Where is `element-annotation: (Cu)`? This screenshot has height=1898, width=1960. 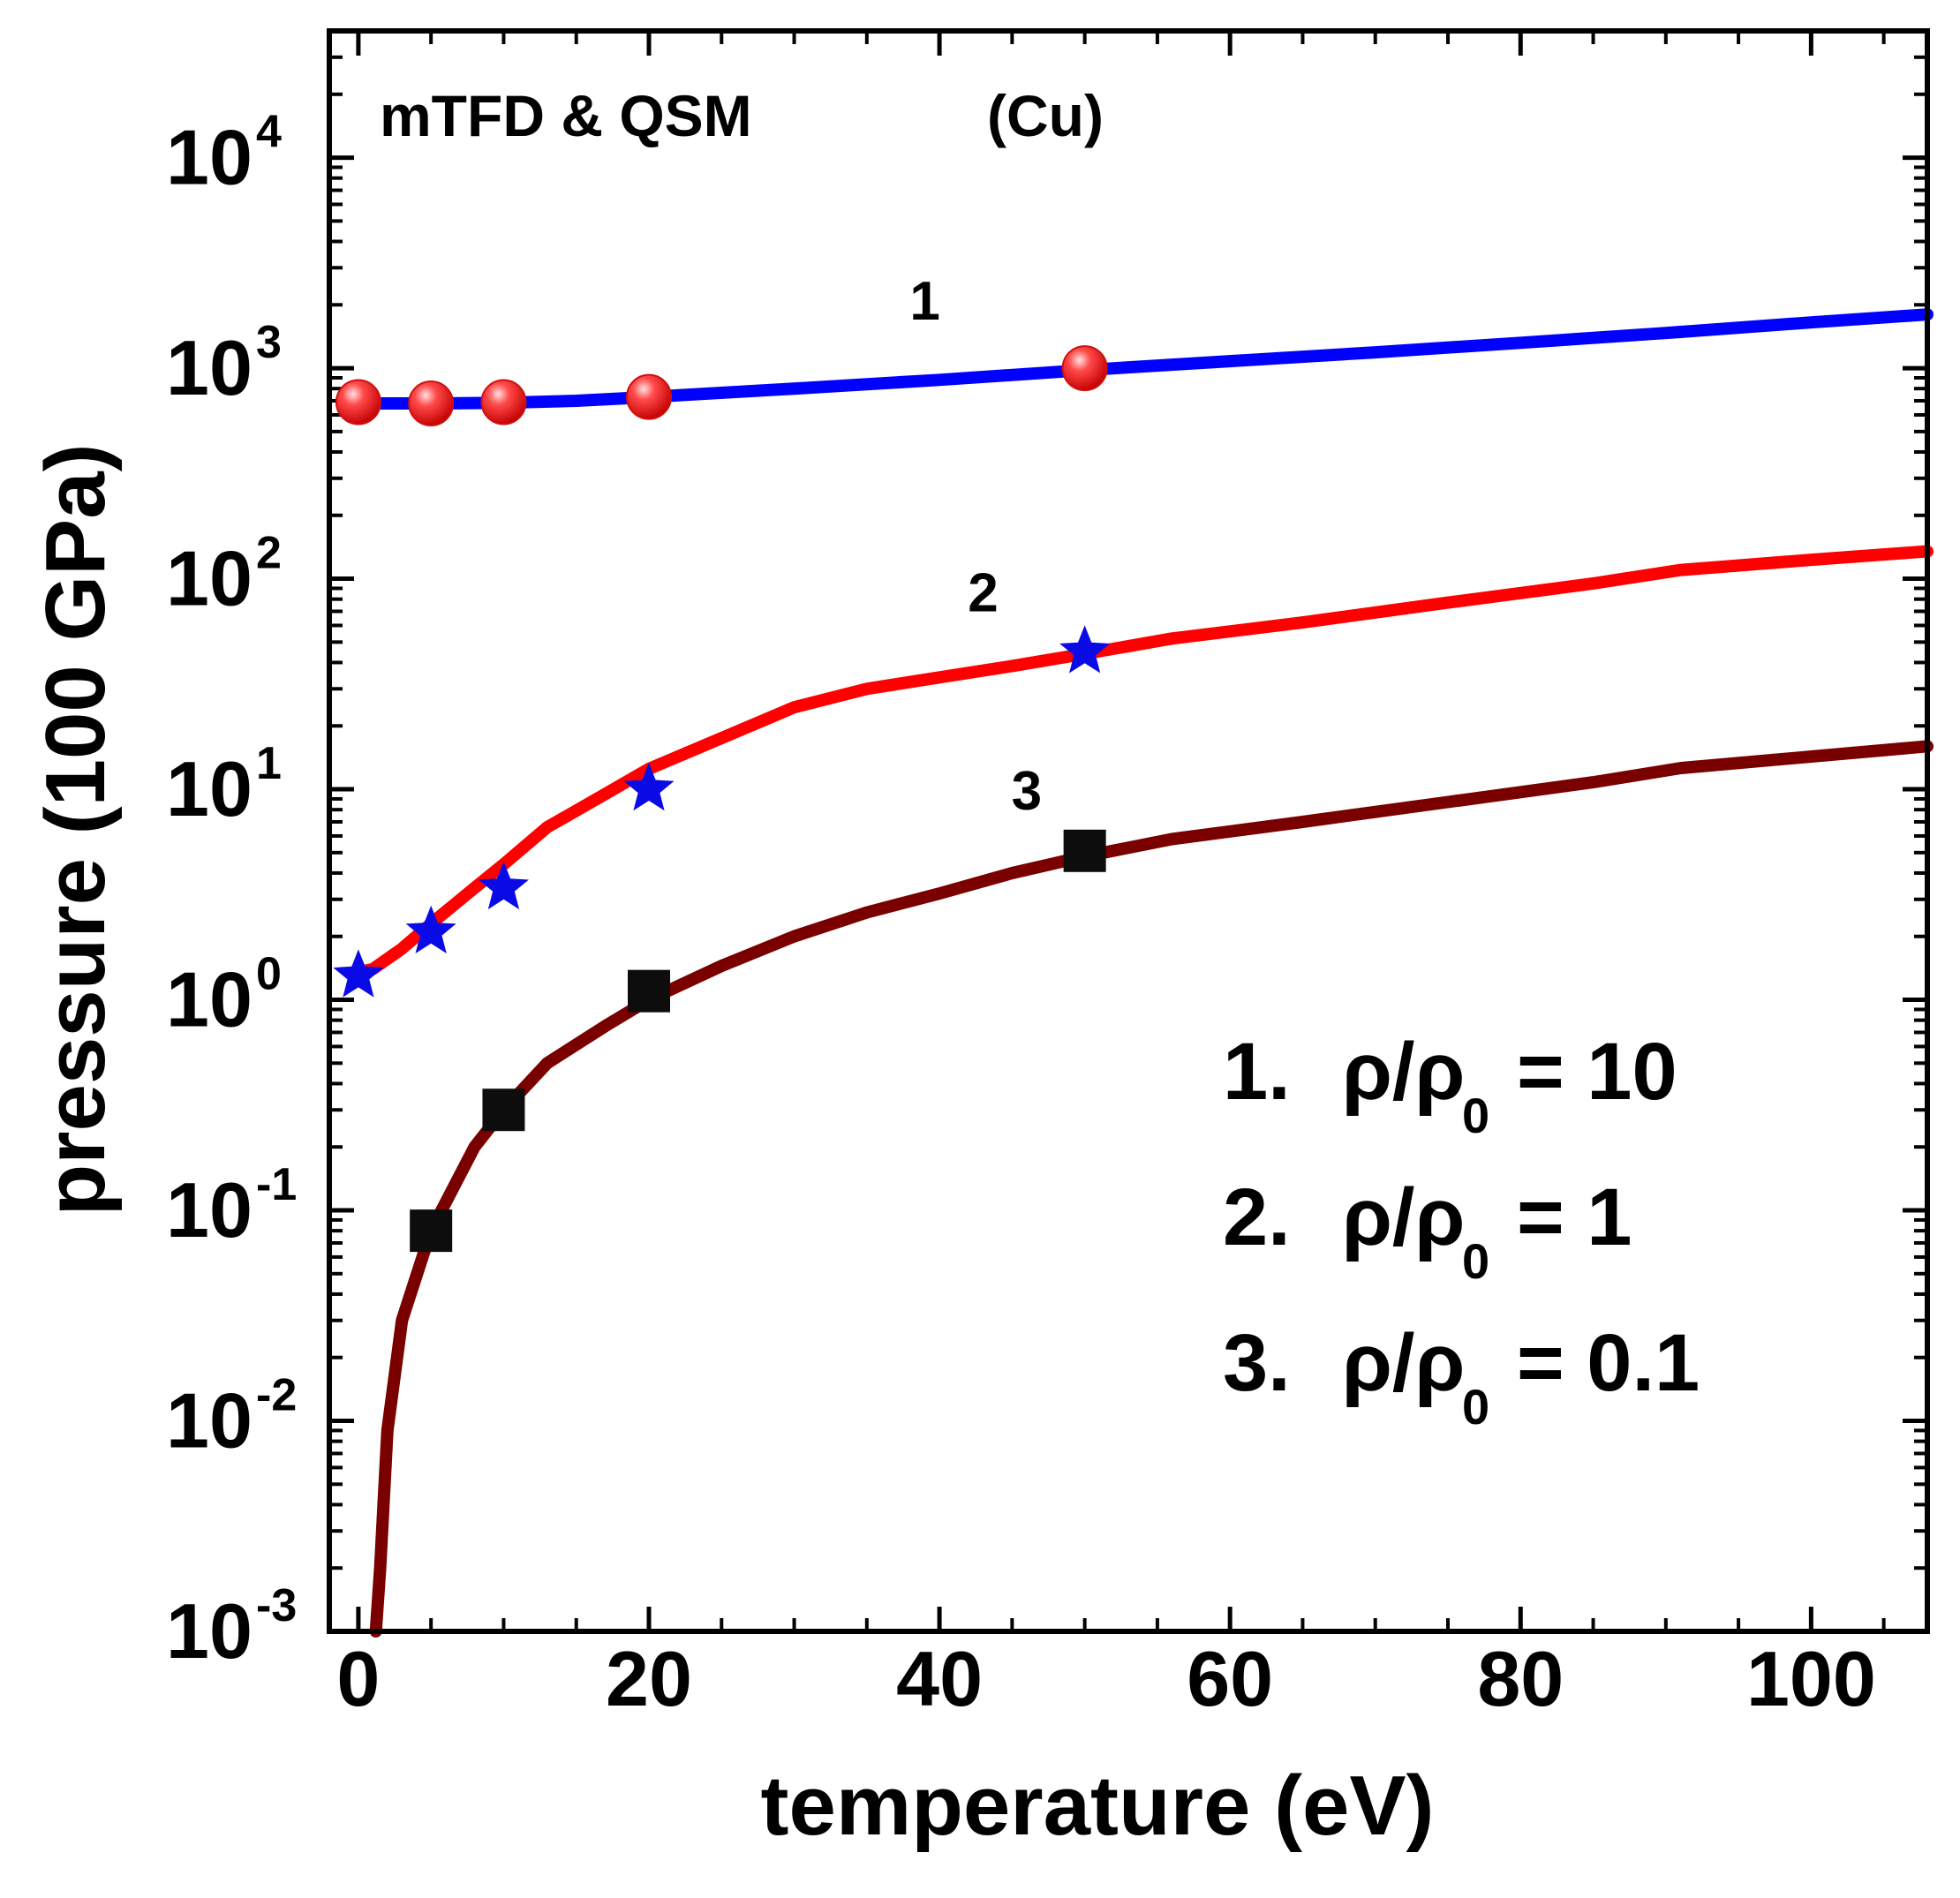
element-annotation: (Cu) is located at coordinates (1045, 115).